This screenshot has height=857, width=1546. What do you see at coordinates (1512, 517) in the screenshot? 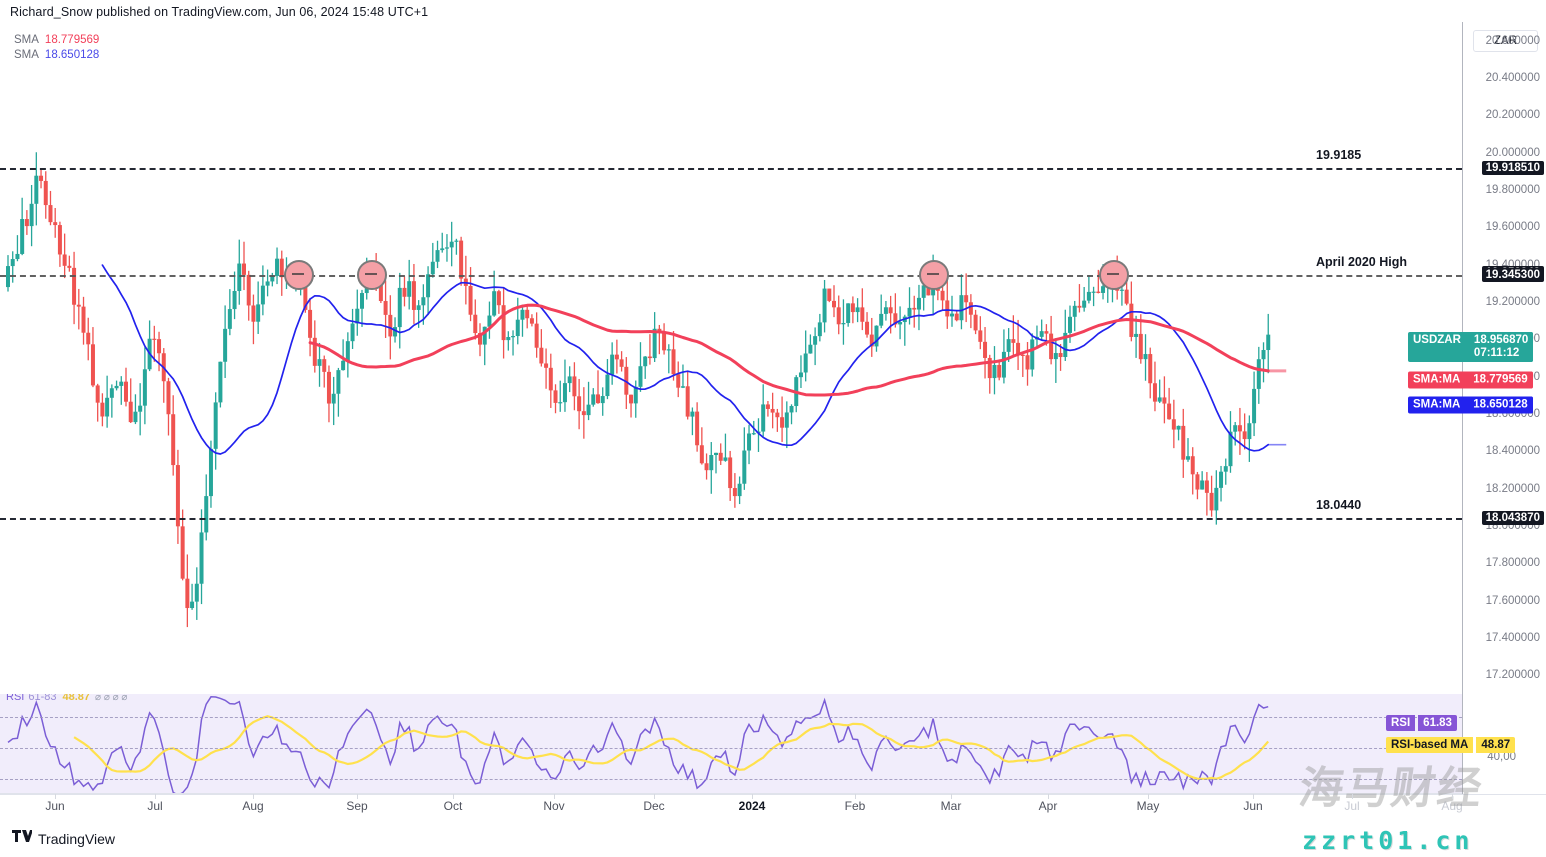
I see `price-highlight-label: 18.043870` at bounding box center [1512, 517].